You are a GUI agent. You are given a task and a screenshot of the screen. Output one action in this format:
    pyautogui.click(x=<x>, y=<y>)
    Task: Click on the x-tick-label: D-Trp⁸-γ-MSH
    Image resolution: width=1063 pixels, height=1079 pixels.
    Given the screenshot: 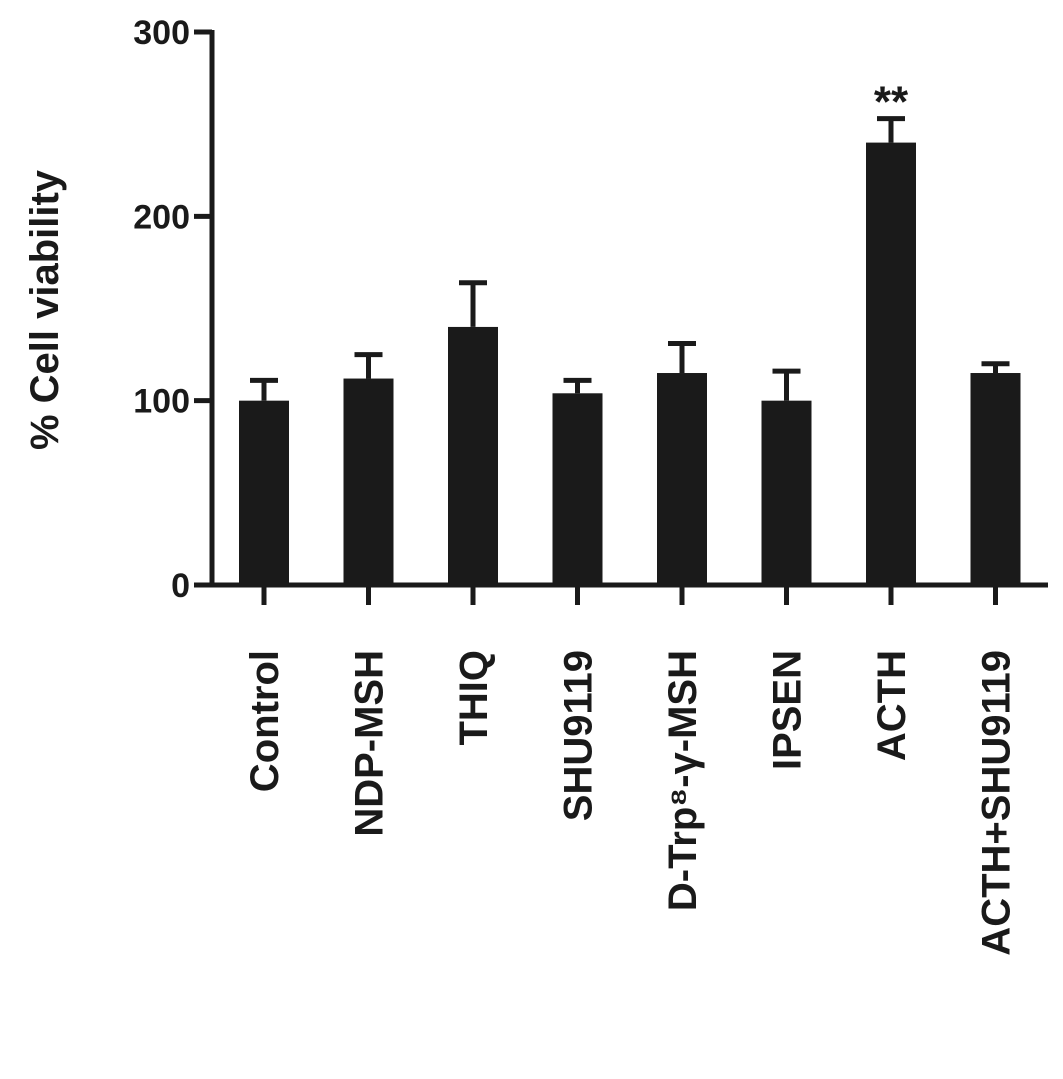 What is the action you would take?
    pyautogui.click(x=683, y=780)
    